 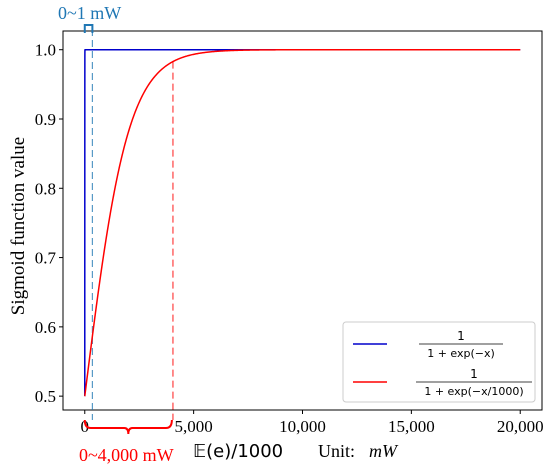 What do you see at coordinates (194, 426) in the screenshot?
I see `x-tick-label: 5,000` at bounding box center [194, 426].